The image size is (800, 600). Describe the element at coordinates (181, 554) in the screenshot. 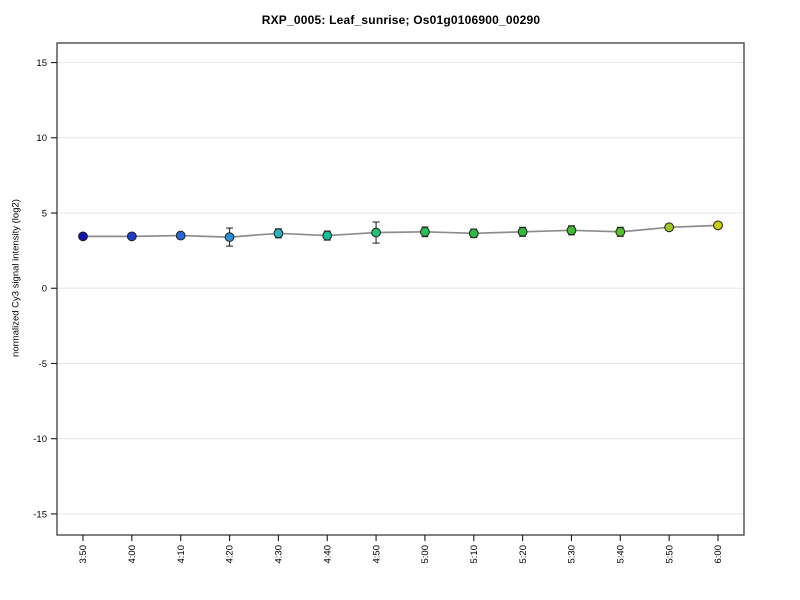

I see `x-tick-label: 4:10` at that location.